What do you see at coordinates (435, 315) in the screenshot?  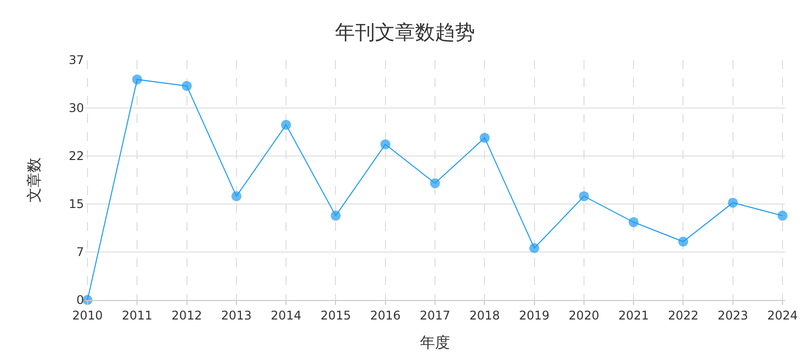 I see `x-tick-label: 2017` at bounding box center [435, 315].